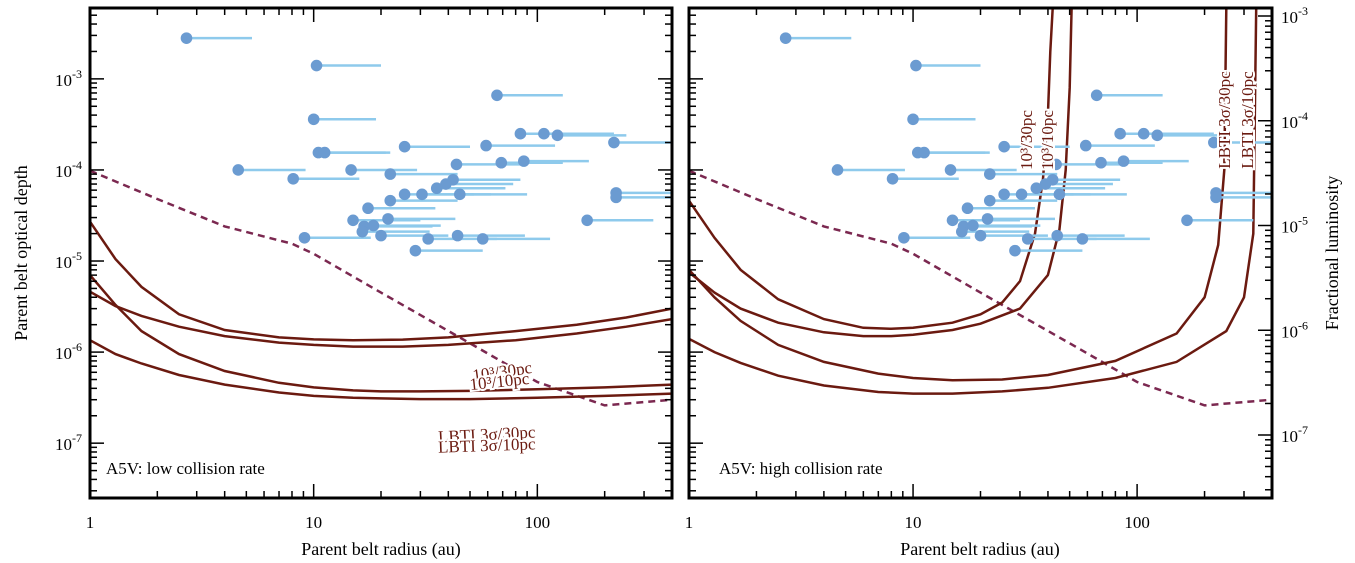 The image size is (1355, 563). Describe the element at coordinates (979, 549) in the screenshot. I see `x-axis-title-right: Parent belt radius (au)` at that location.